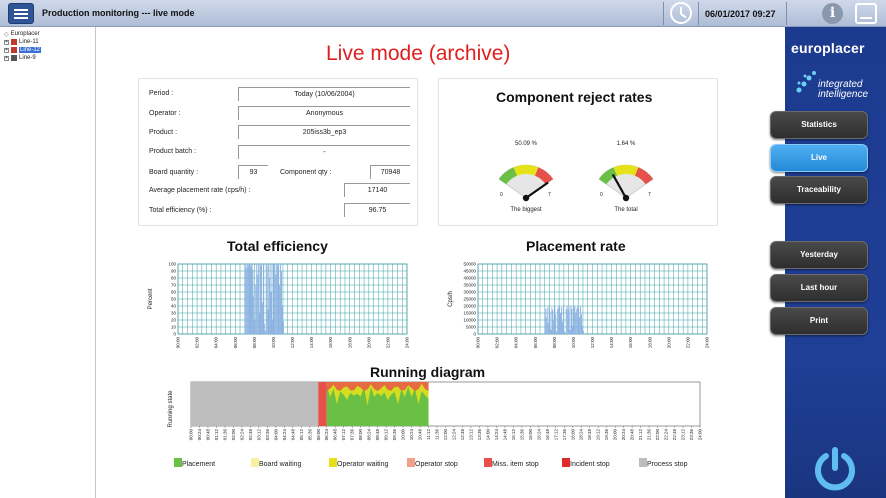 Image resolution: width=886 pixels, height=498 pixels. I want to click on x-tick-label: 10:24, so click(411, 435).